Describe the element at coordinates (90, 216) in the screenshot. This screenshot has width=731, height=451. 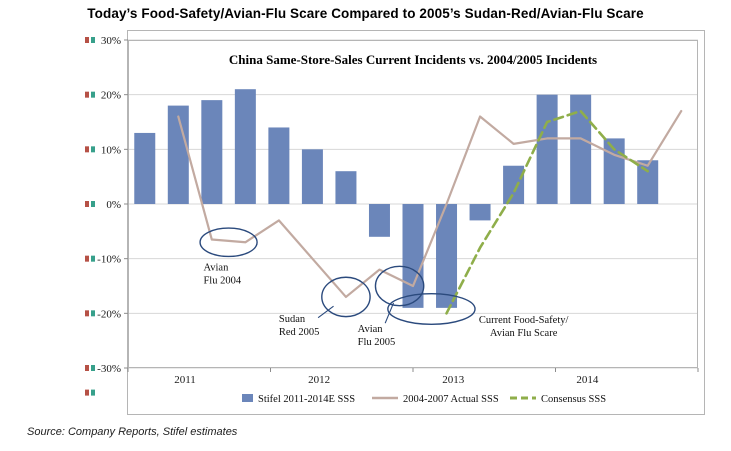
I see `left-edge-artifacts` at that location.